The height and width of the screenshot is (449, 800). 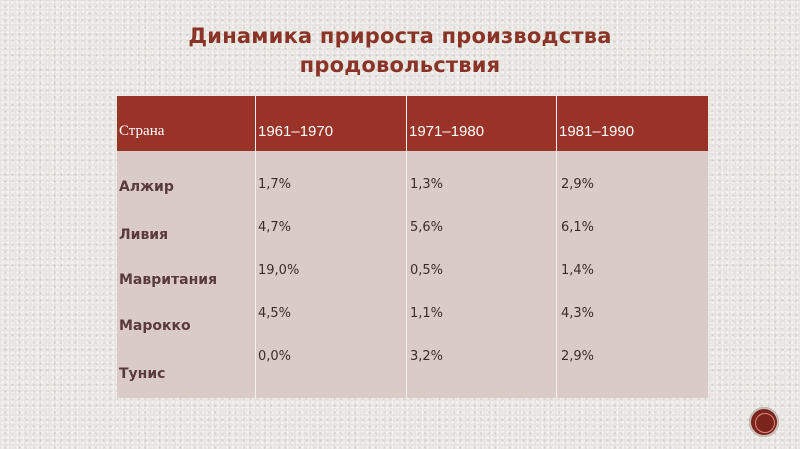 What do you see at coordinates (155, 326) in the screenshot?
I see `row-country: Марокко` at bounding box center [155, 326].